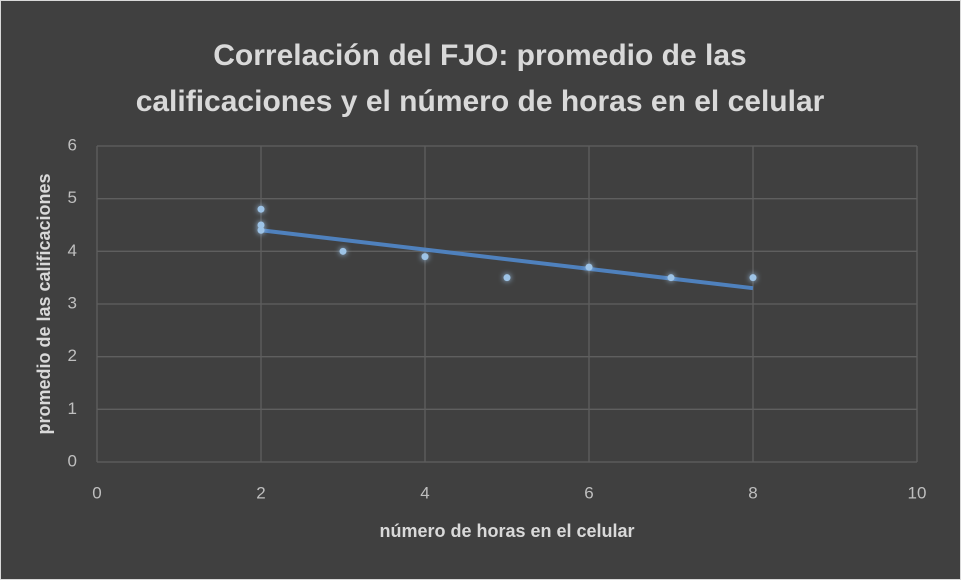 This screenshot has width=961, height=580. I want to click on x-tick-label: 6, so click(588, 492).